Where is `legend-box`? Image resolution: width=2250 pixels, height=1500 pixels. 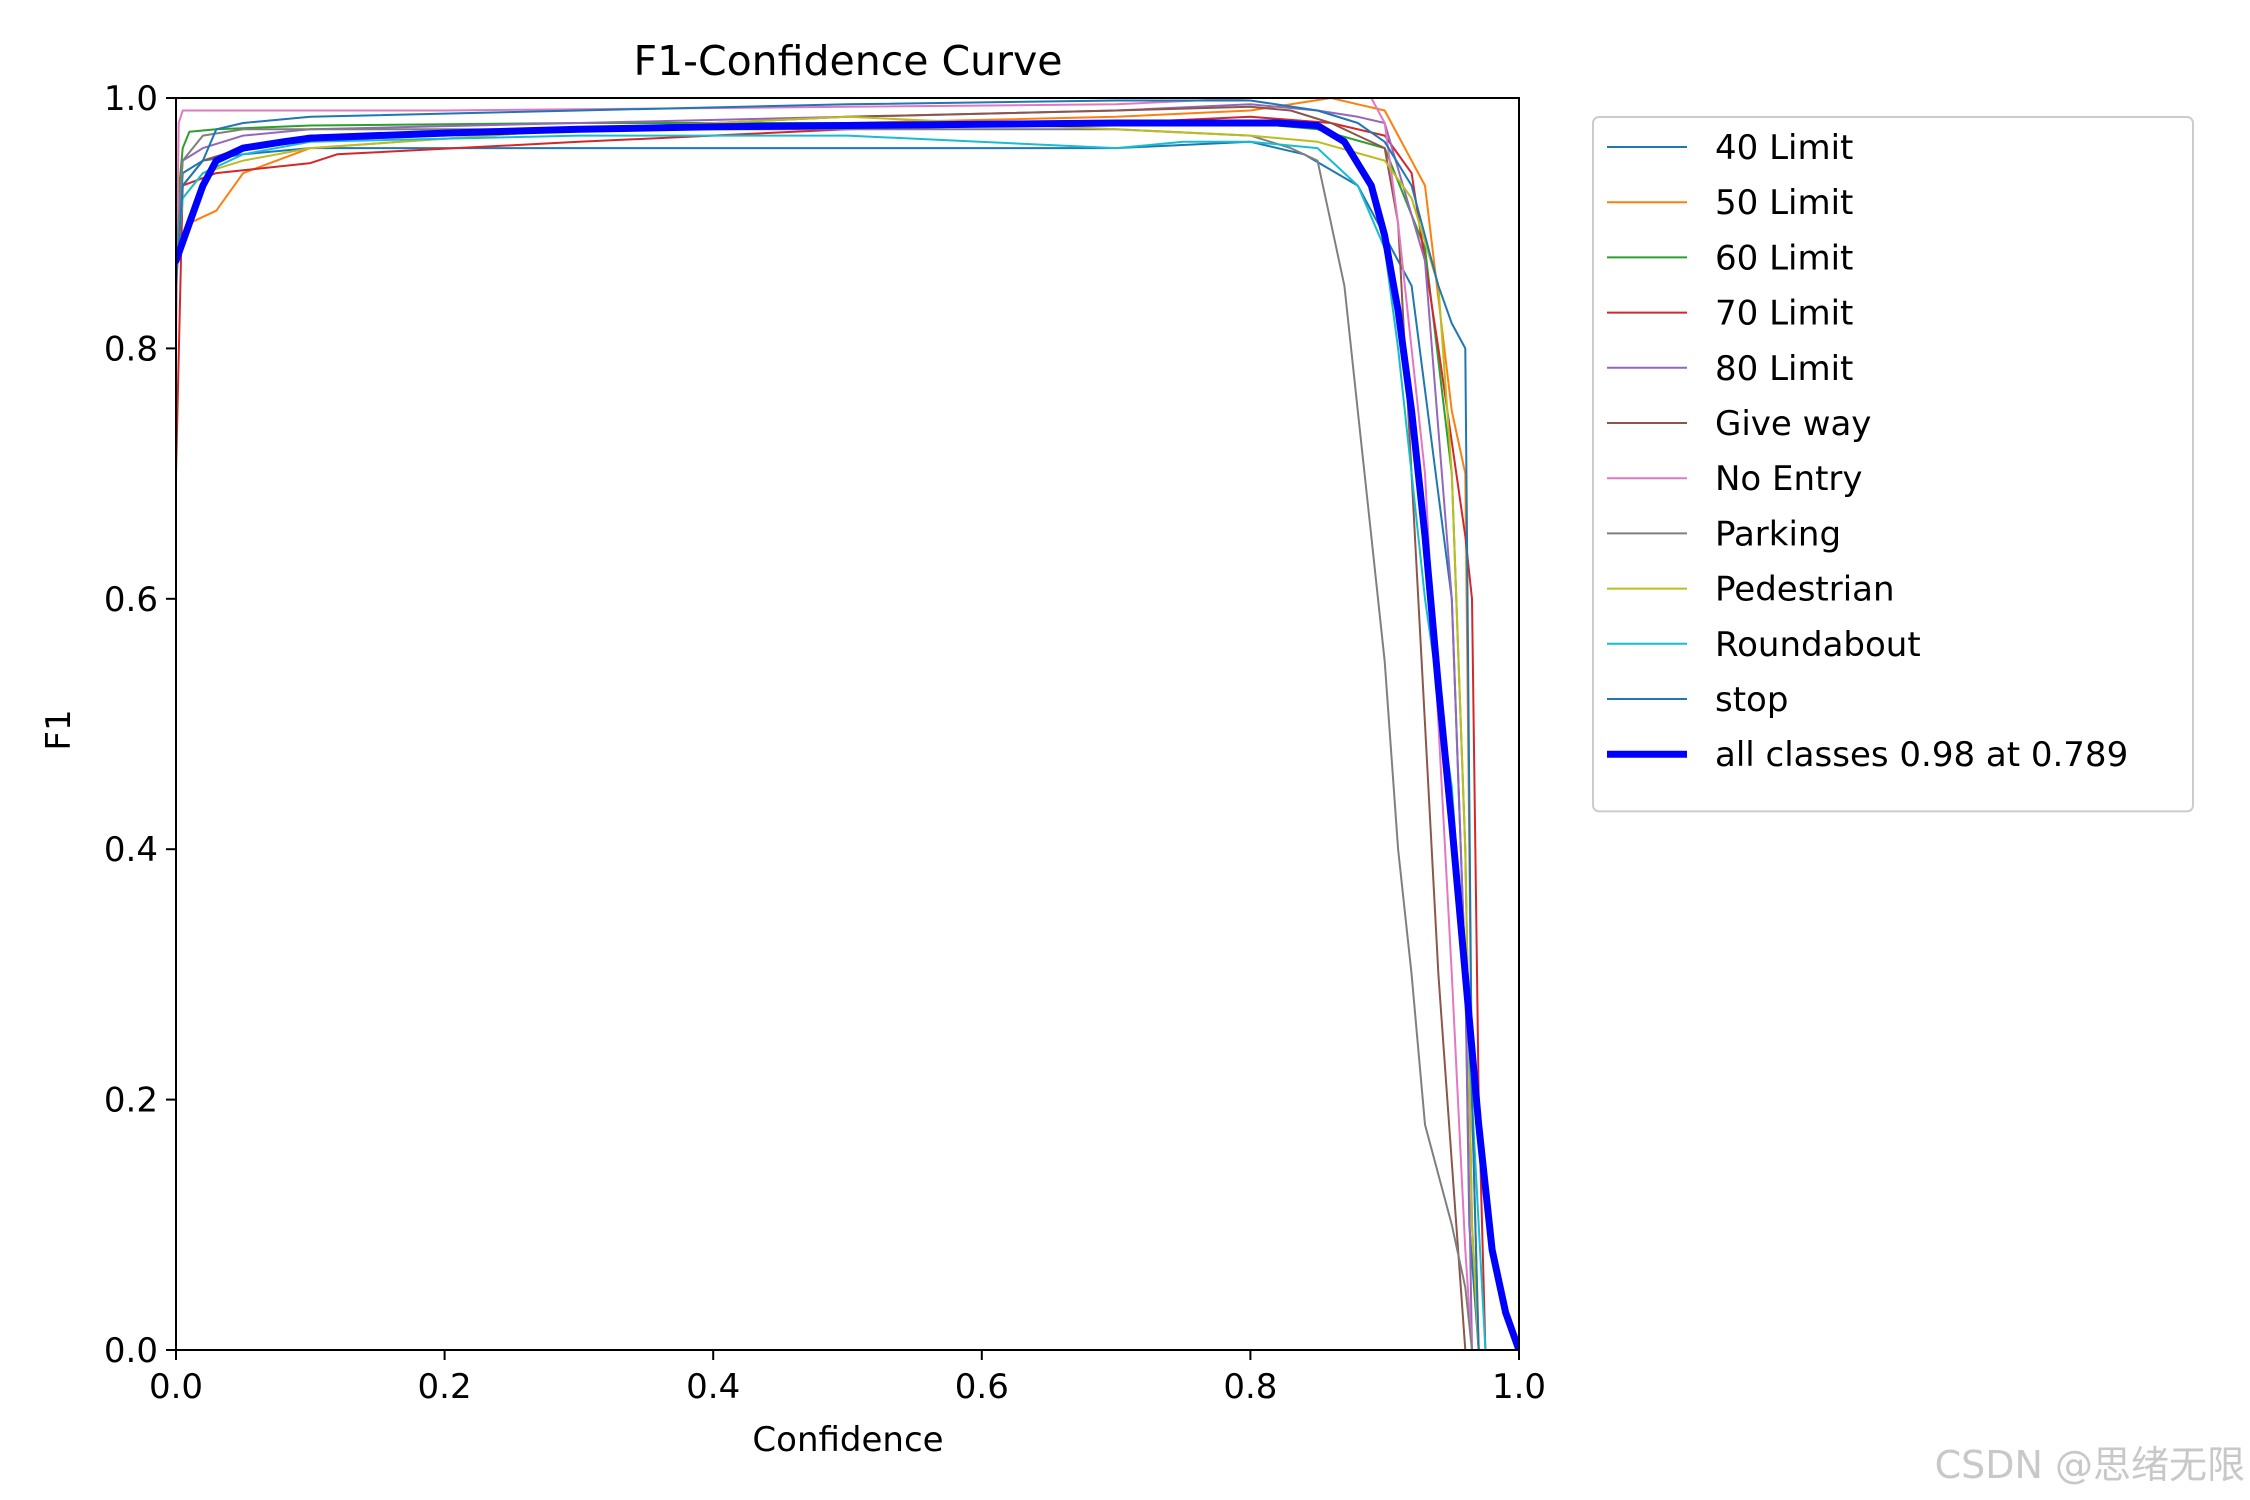
legend-box is located at coordinates (1893, 464).